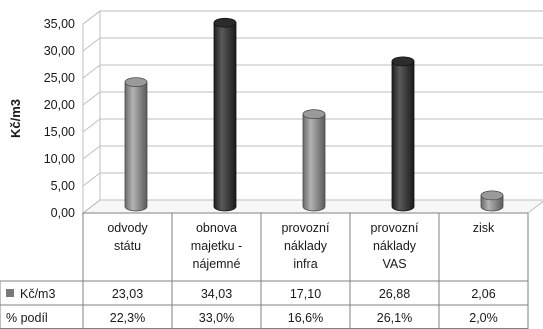  I want to click on y-tick-label: 0,00, so click(63, 213).